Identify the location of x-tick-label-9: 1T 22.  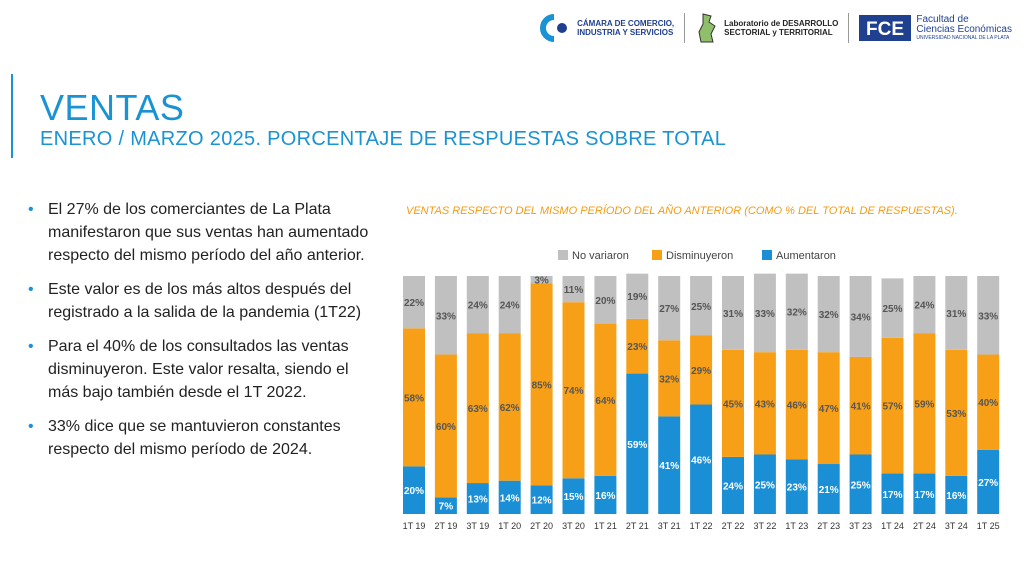
(701, 526).